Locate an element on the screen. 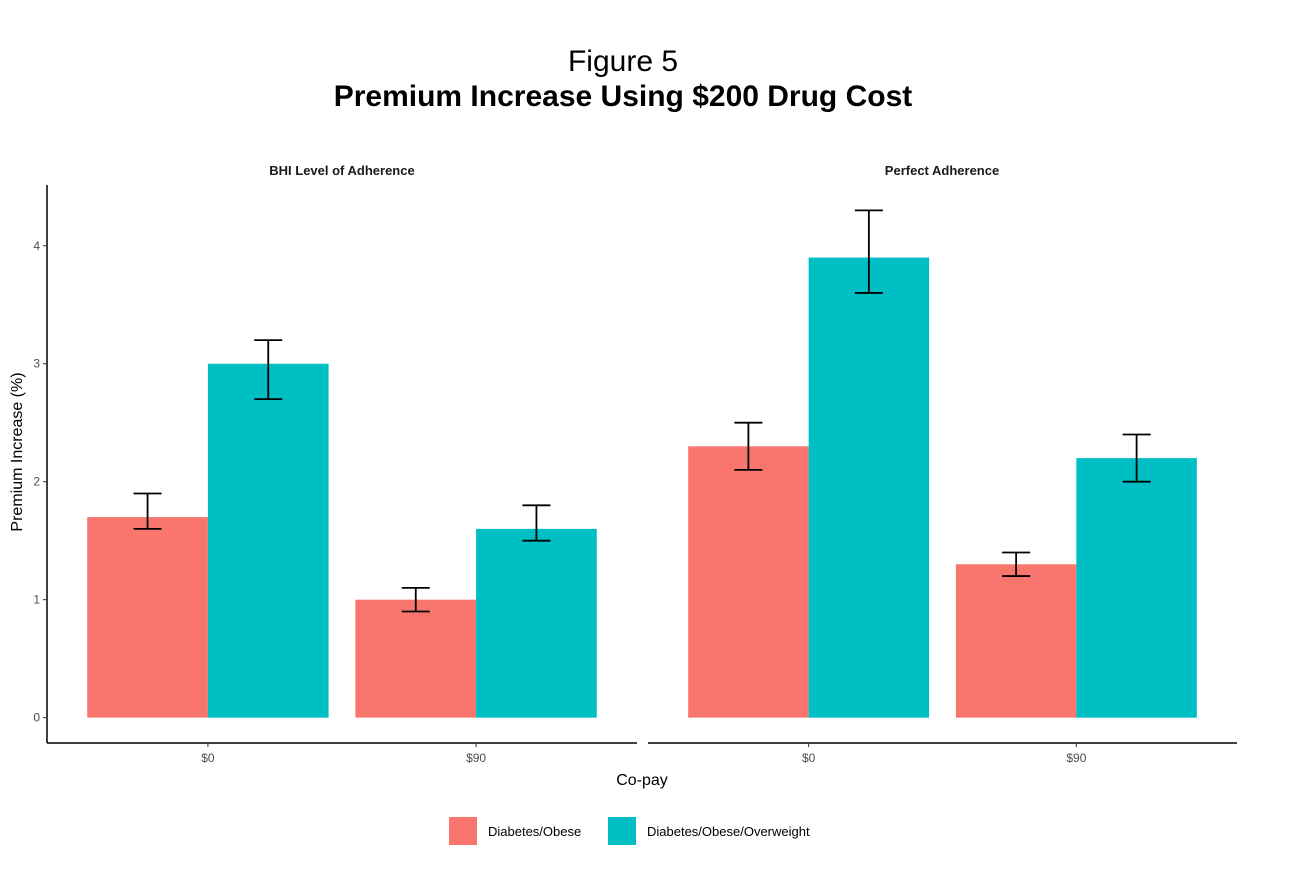 Image resolution: width=1300 pixels, height=872 pixels. legend-label-1: Diabetes/Obese/Overweight is located at coordinates (728, 831).